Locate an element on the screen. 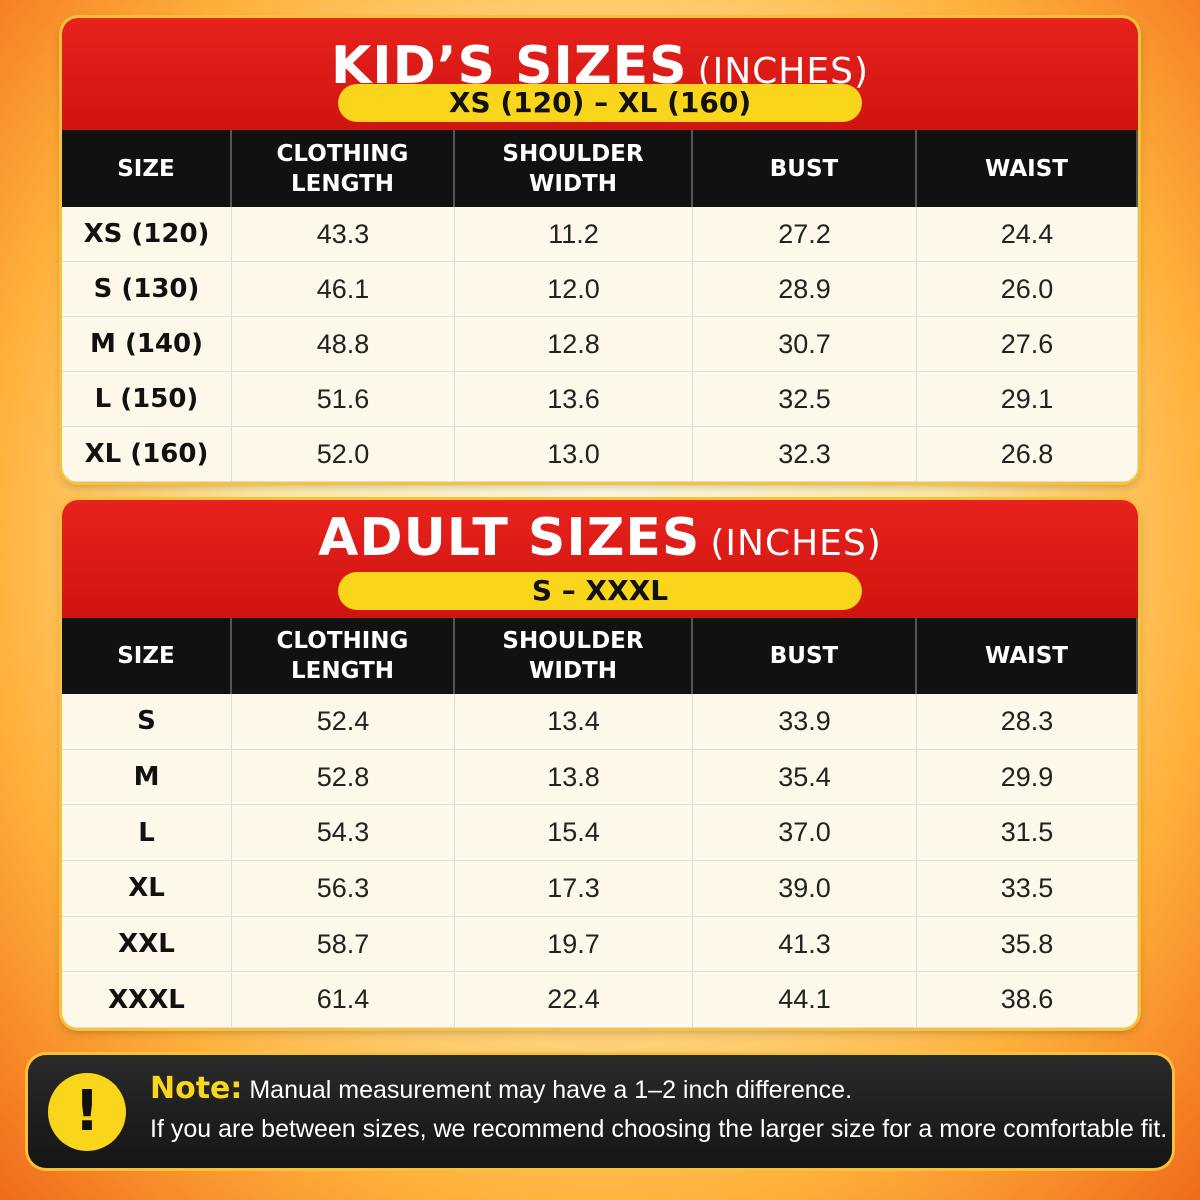 The image size is (1200, 1200). cell-value: 51.6 is located at coordinates (343, 399).